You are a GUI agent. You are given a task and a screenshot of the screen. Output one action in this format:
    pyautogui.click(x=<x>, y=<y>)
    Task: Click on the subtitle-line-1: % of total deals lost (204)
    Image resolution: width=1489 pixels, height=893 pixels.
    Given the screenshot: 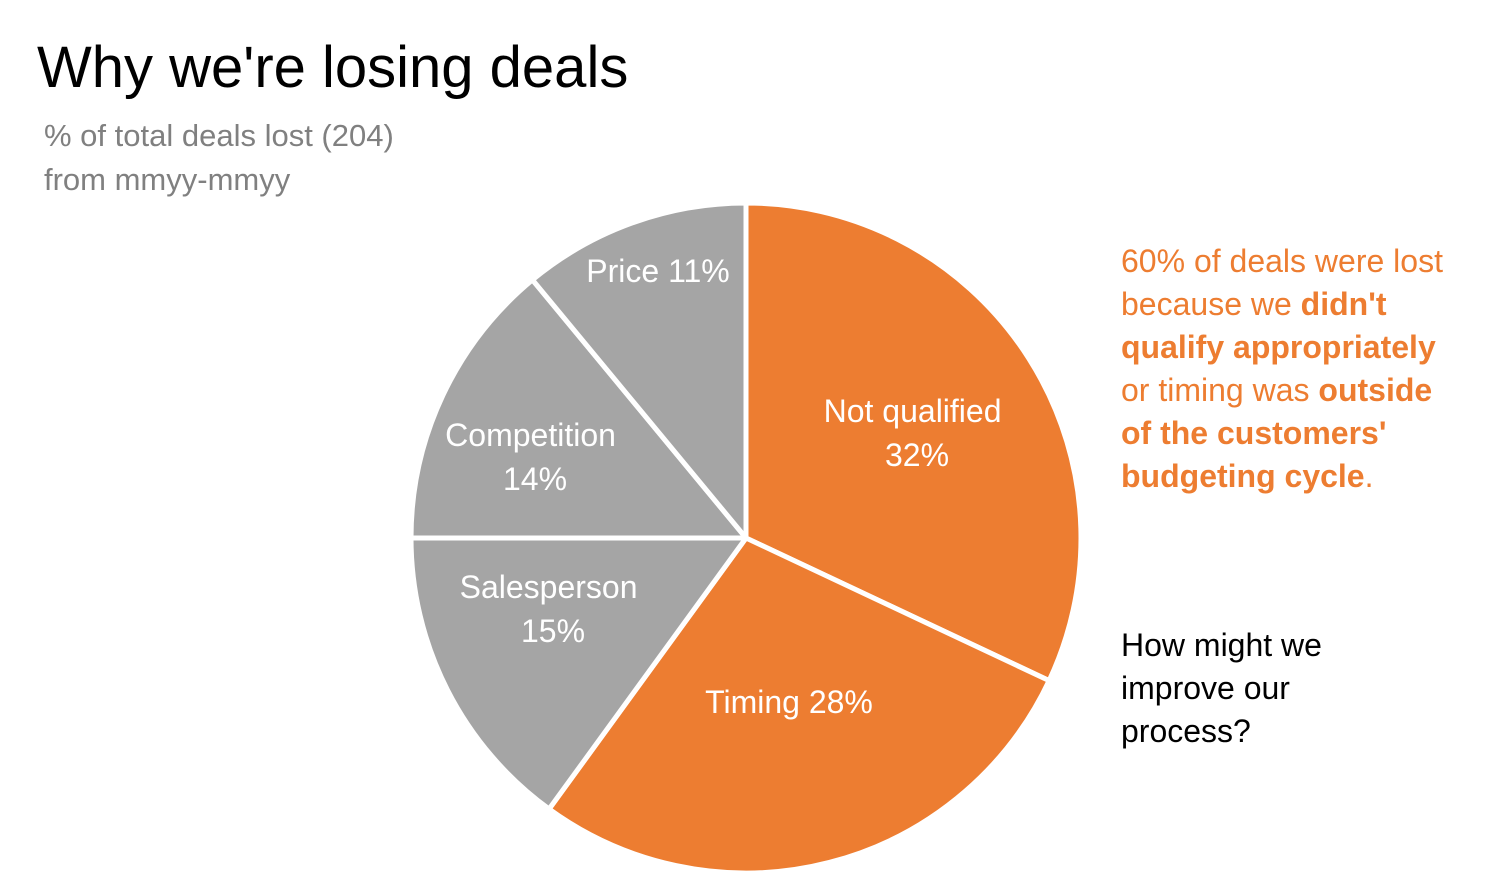 What is the action you would take?
    pyautogui.click(x=219, y=135)
    